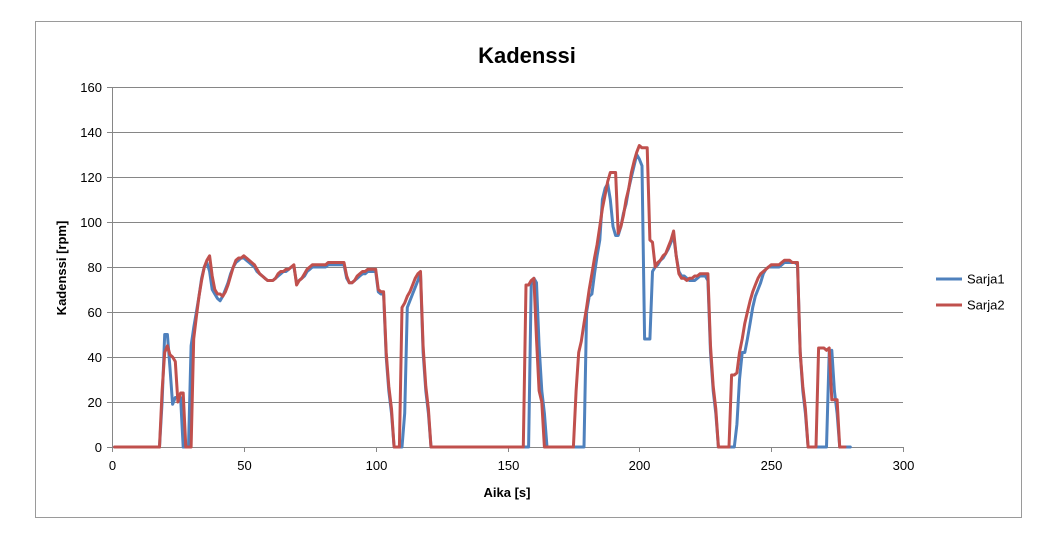 The image size is (1050, 550). Describe the element at coordinates (61, 268) in the screenshot. I see `y-axis-title: Kadenssi [rpm]` at that location.